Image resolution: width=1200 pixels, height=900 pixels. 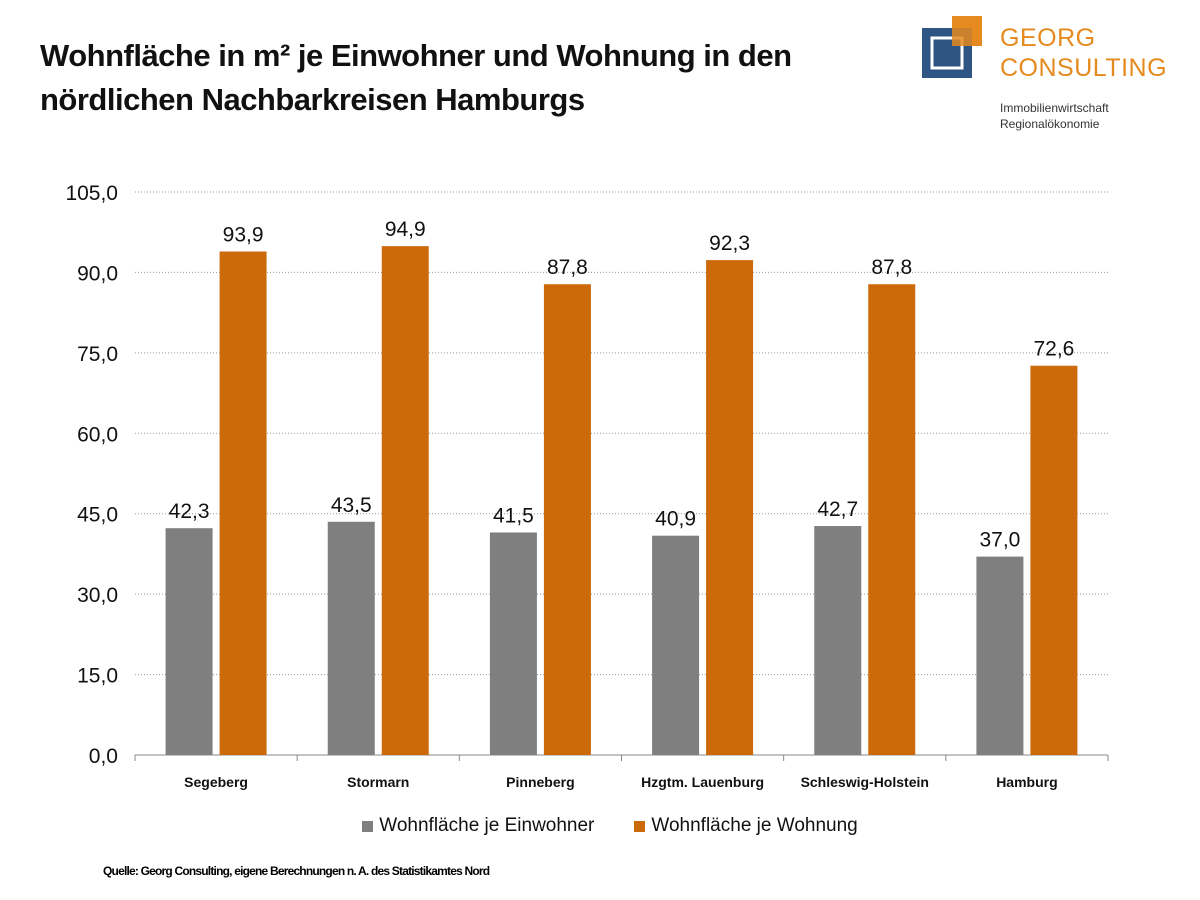 I want to click on legend-item-wohnung: Wohnfläche je Wohnung, so click(x=746, y=826).